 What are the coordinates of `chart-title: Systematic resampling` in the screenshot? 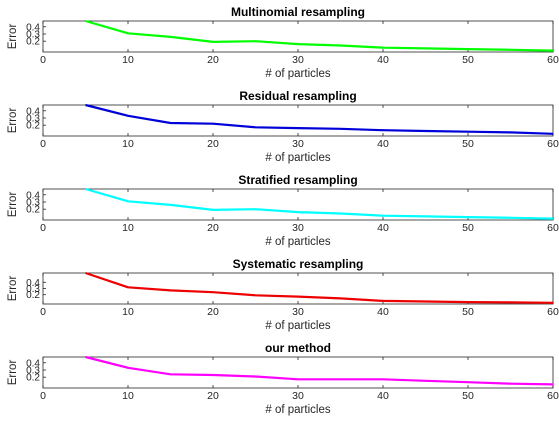 It's located at (298, 264).